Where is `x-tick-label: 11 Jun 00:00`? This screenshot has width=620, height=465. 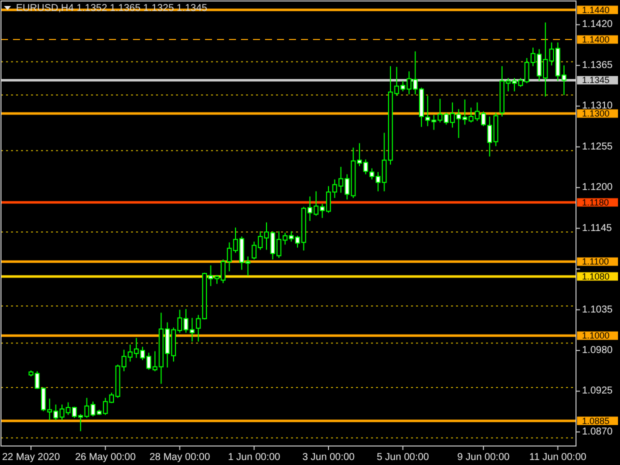 x-tick-label: 11 Jun 00:00 is located at coordinates (558, 457).